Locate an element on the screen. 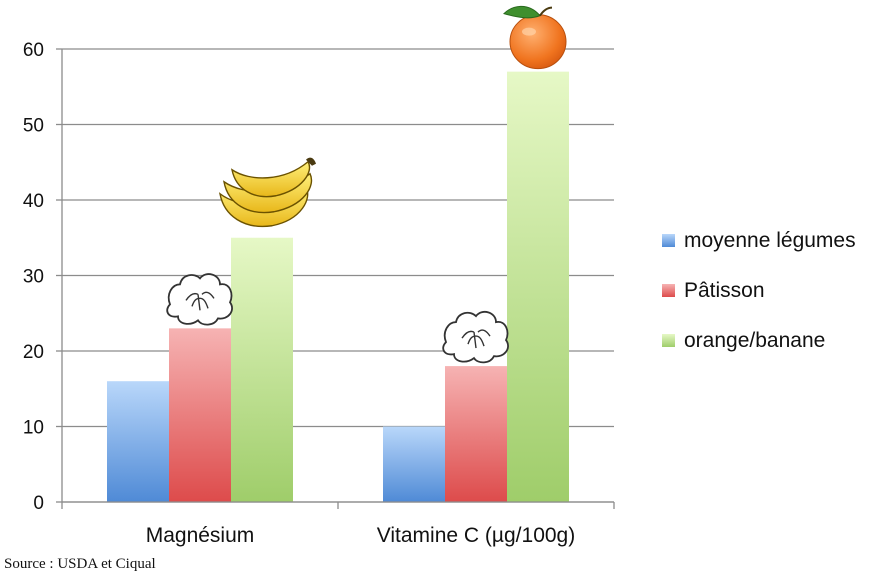  legend: moyenne légumes Pâtisson orange/banane is located at coordinates (759, 290).